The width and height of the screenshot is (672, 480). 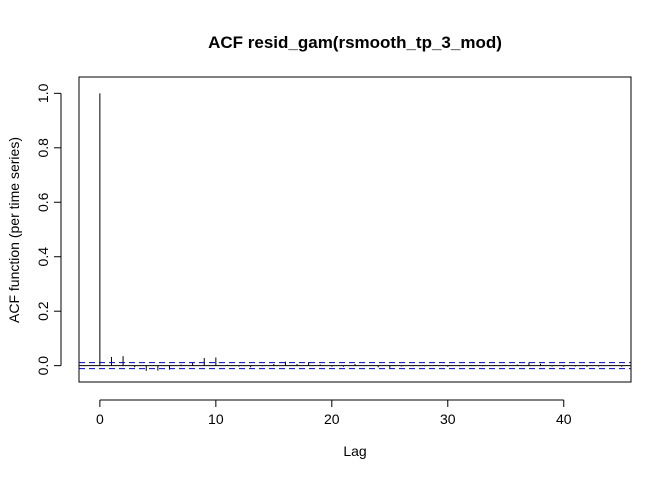 What do you see at coordinates (43, 257) in the screenshot?
I see `y-tick-label: 0.4` at bounding box center [43, 257].